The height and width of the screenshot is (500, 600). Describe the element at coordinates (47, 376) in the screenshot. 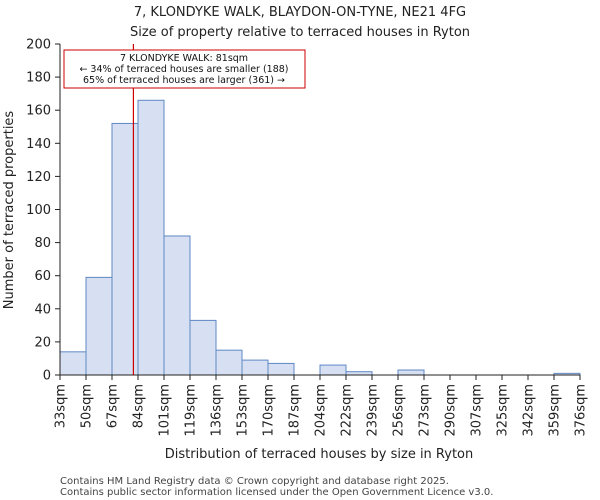

I see `y-tick-label-0: 0` at that location.